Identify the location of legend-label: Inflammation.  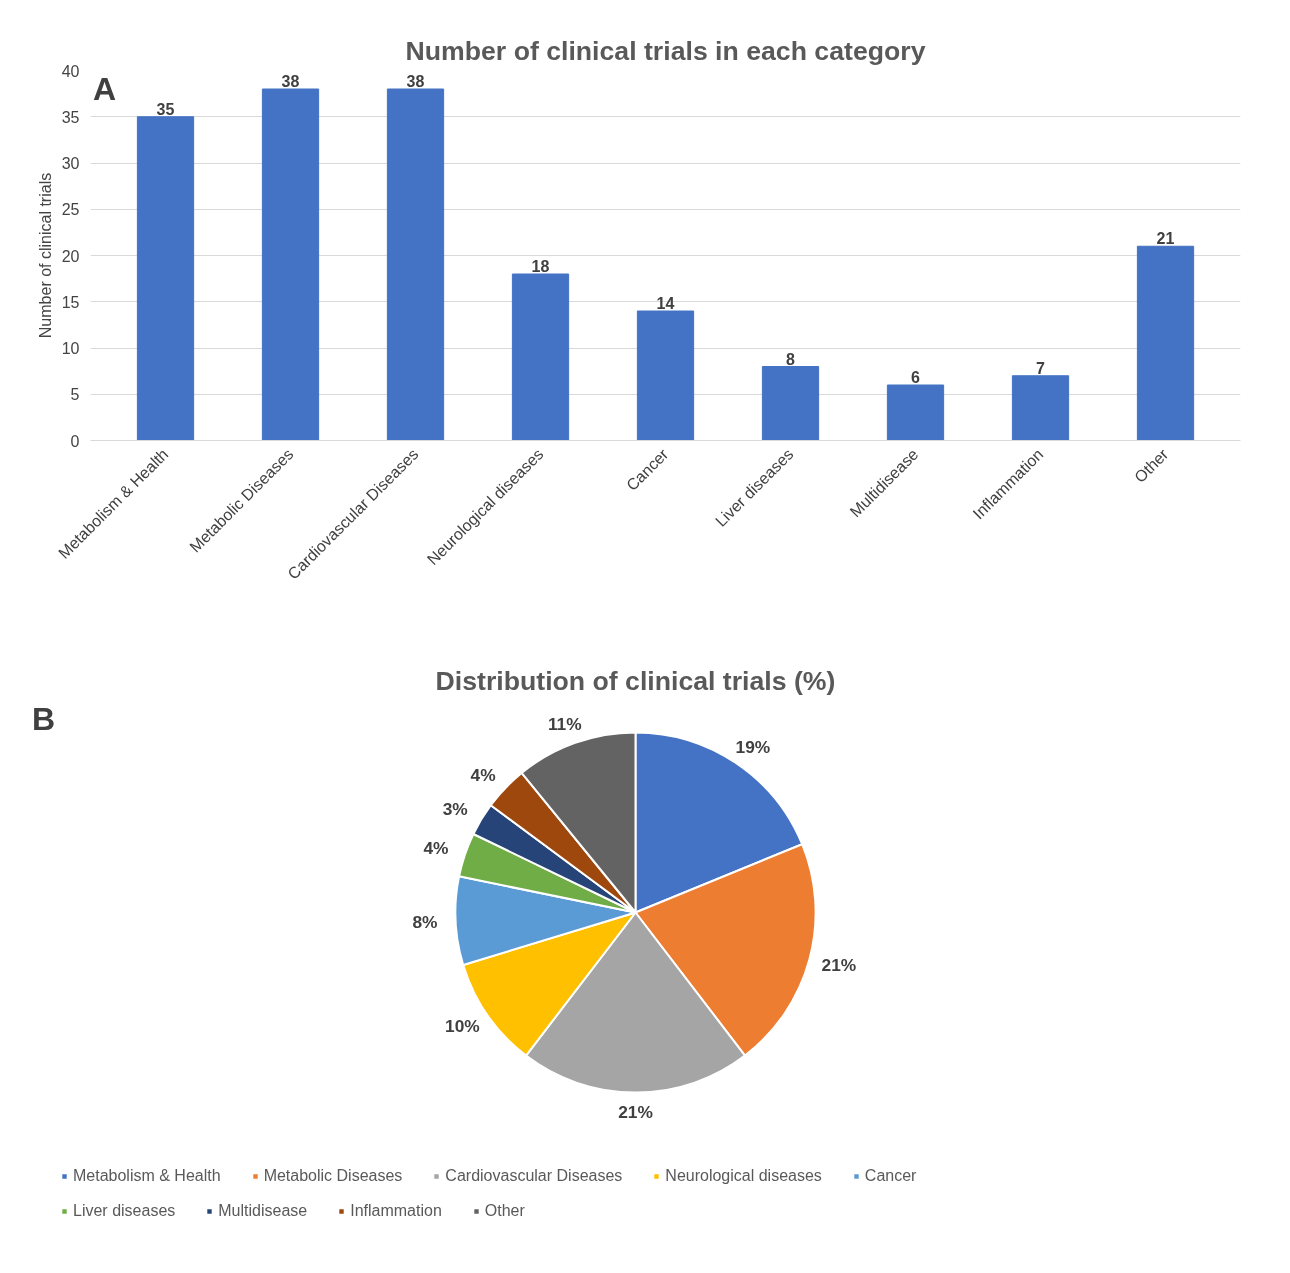
(396, 1211).